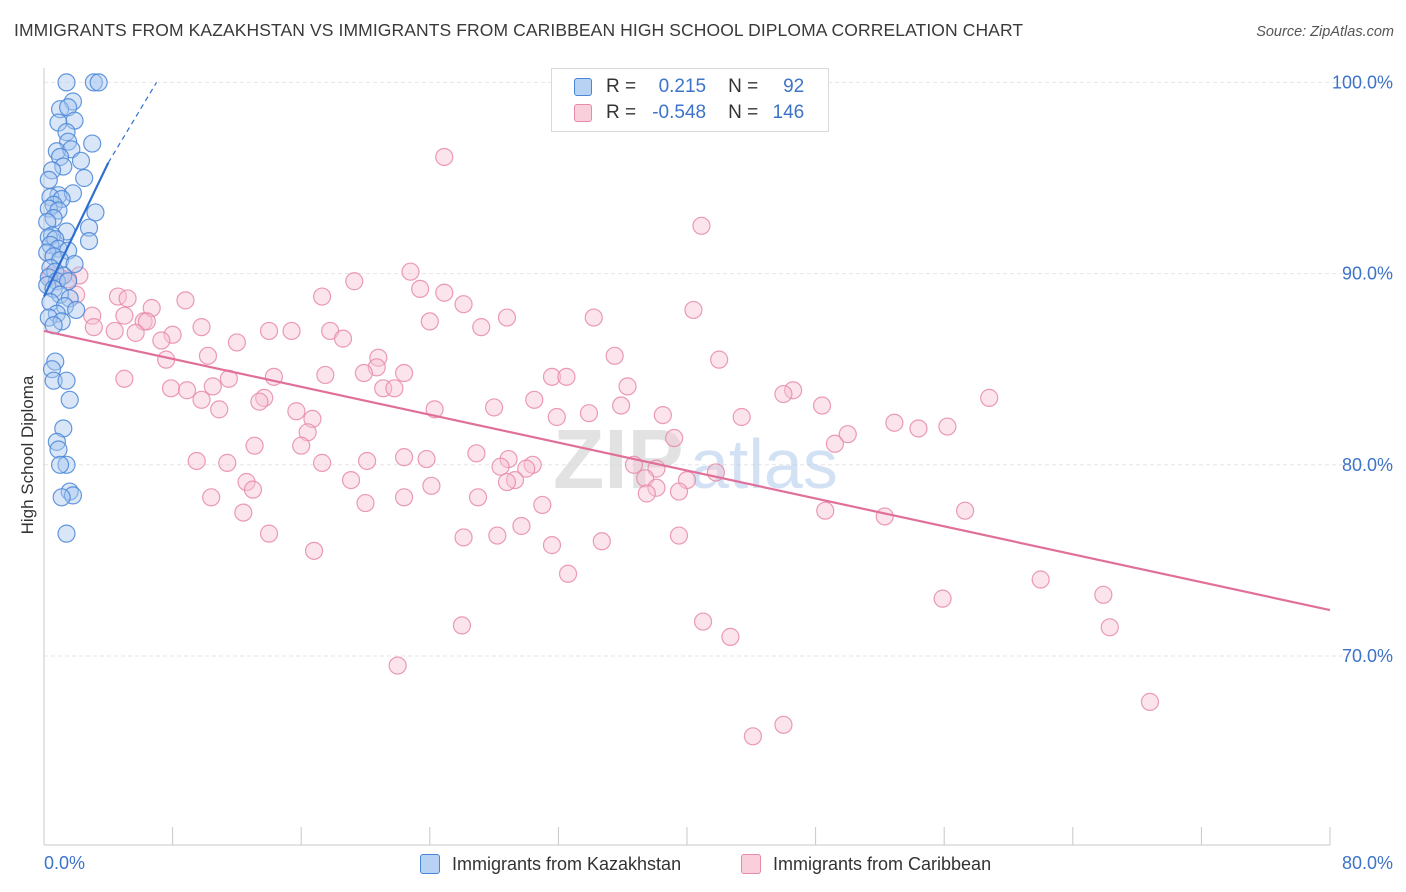 Image resolution: width=1406 pixels, height=892 pixels. Describe the element at coordinates (689, 113) in the screenshot. I see `legend-row-caribbean: R = -0.548 N = 146` at that location.